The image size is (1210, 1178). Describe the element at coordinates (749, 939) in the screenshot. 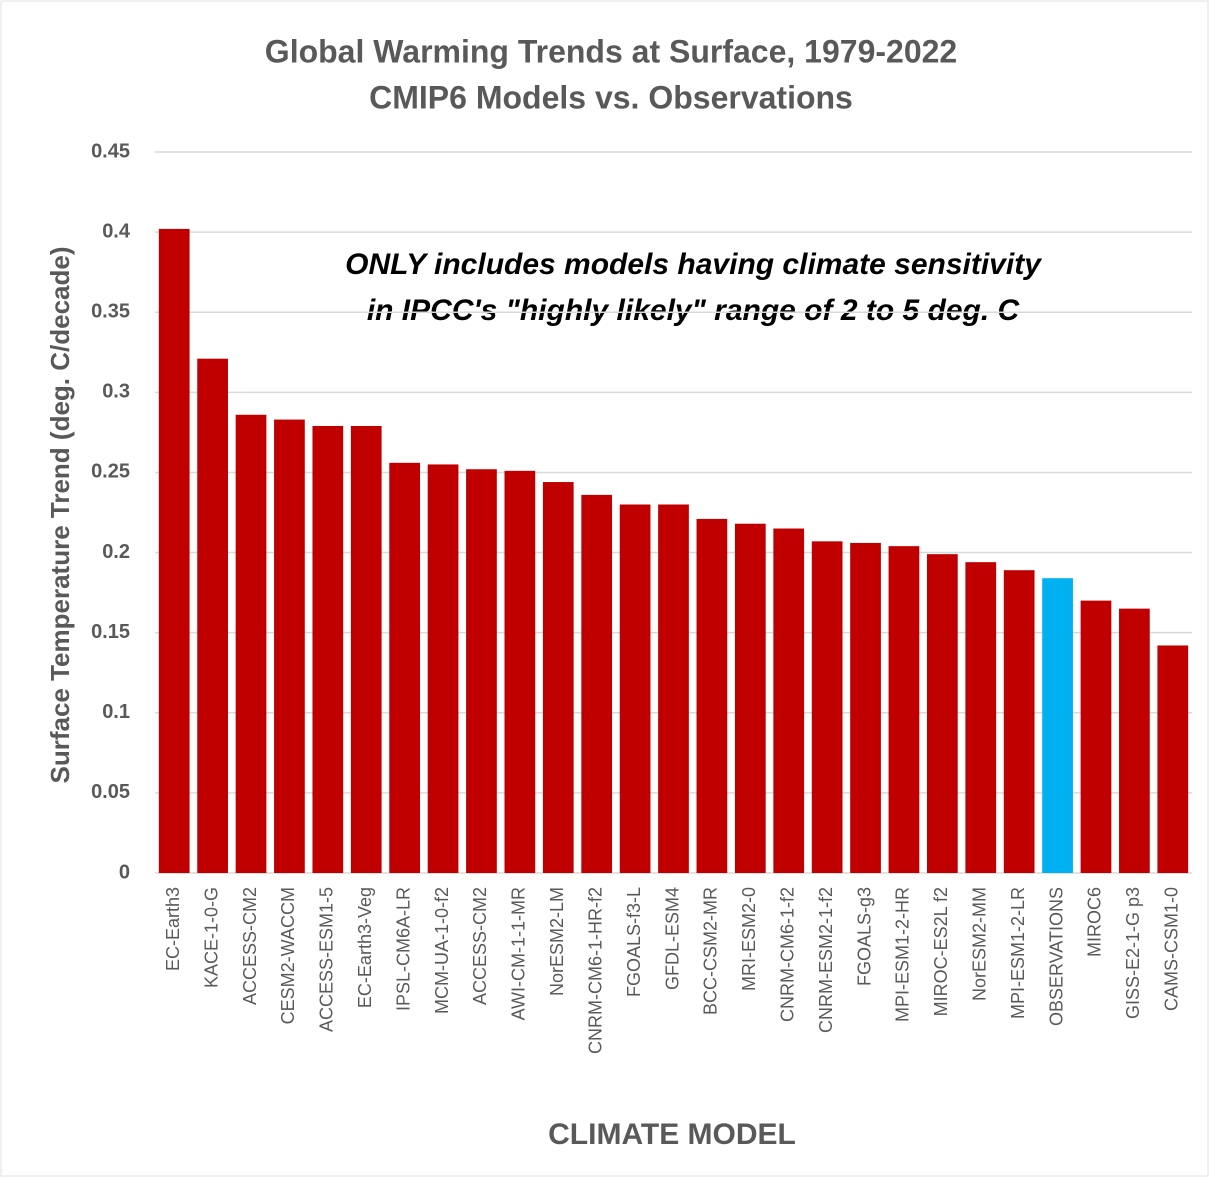

I see `x-tick-label: MRI-ESM2-0` at that location.